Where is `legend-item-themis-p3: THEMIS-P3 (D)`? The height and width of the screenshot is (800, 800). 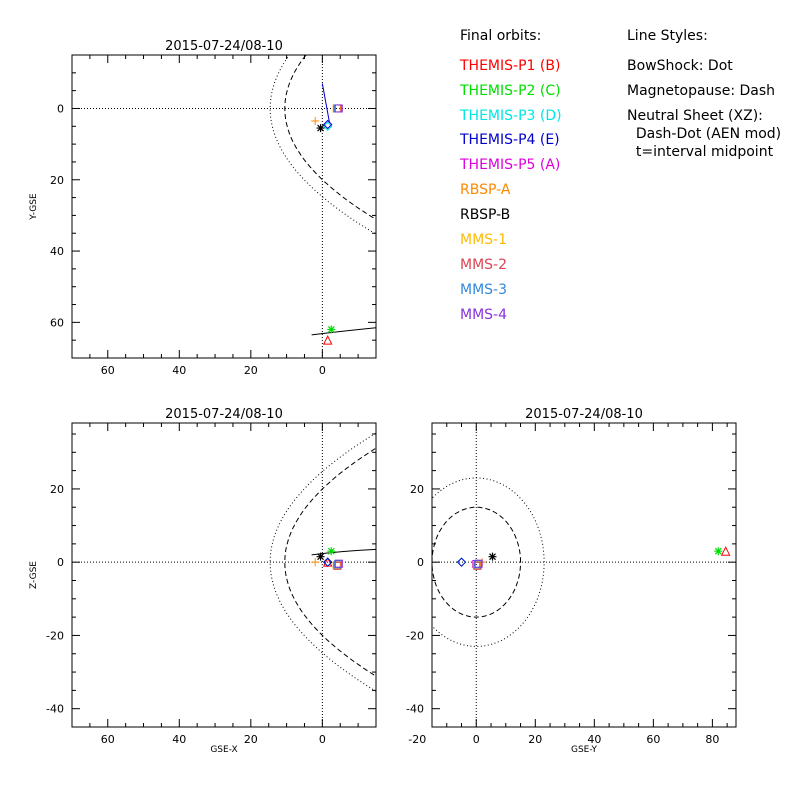 legend-item-themis-p3: THEMIS-P3 (D) is located at coordinates (510, 116).